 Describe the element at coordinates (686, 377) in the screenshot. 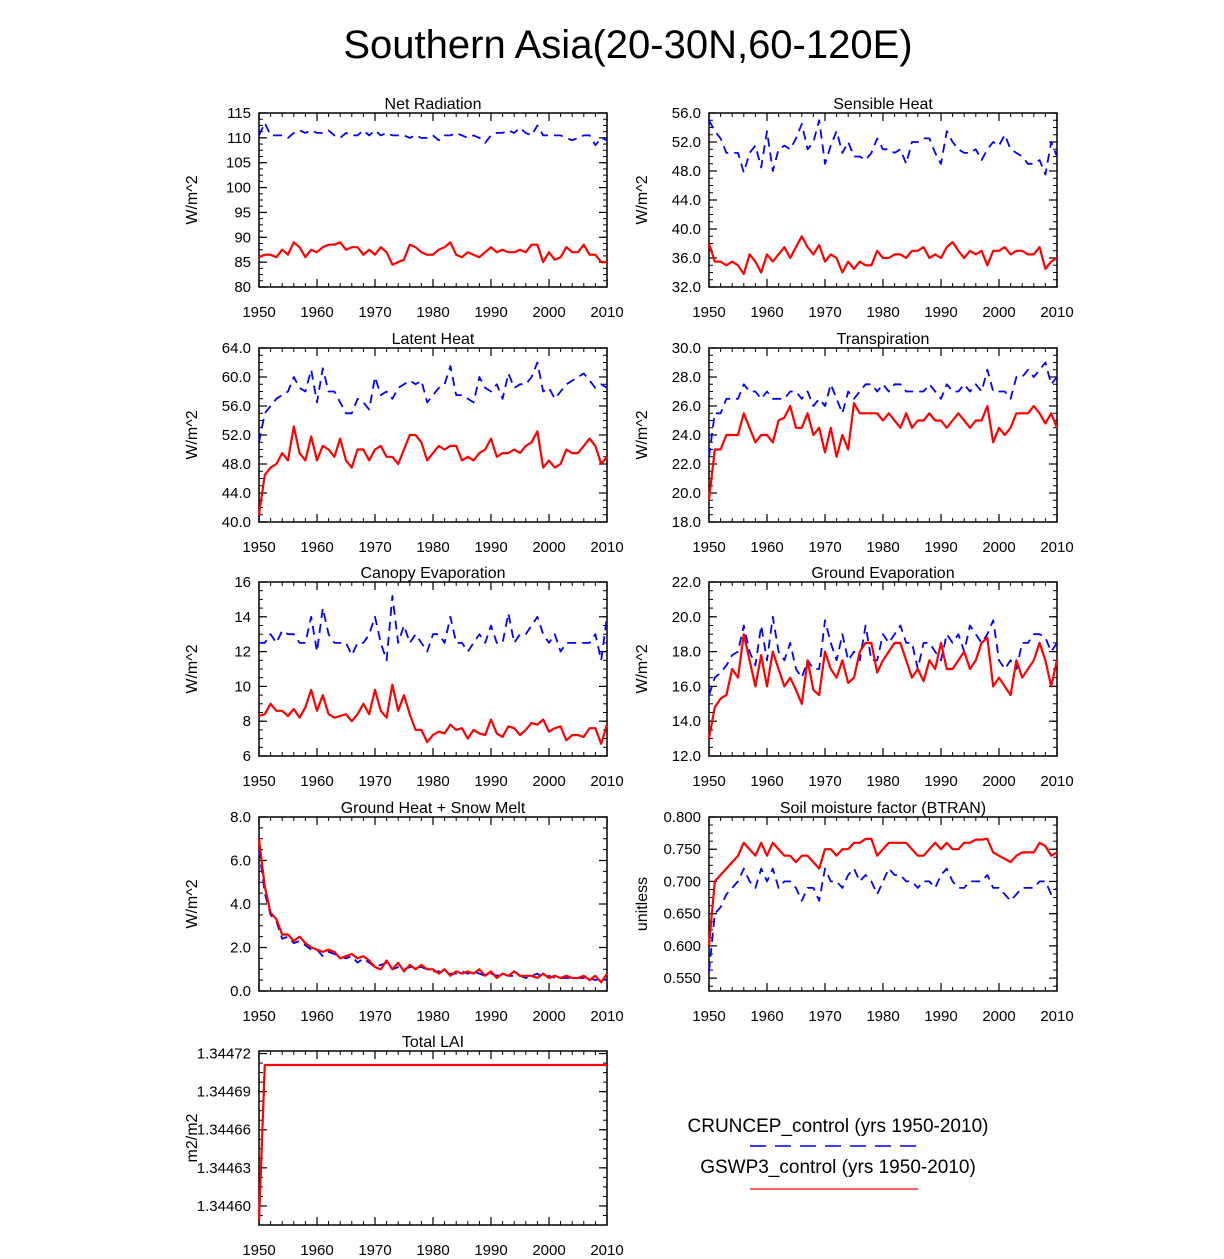

I see `y-tick-label: 28.0` at that location.